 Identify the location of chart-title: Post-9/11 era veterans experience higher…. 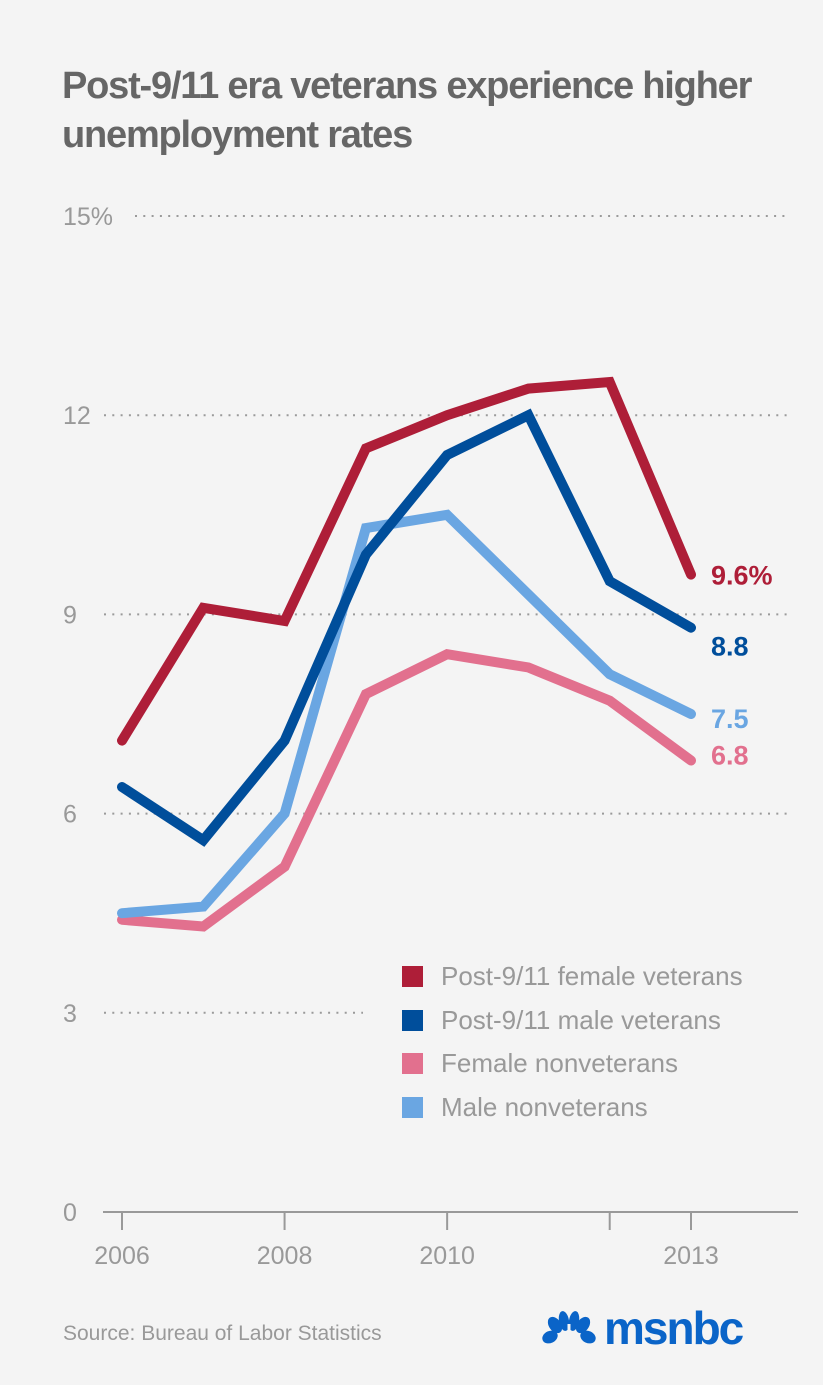
(407, 110).